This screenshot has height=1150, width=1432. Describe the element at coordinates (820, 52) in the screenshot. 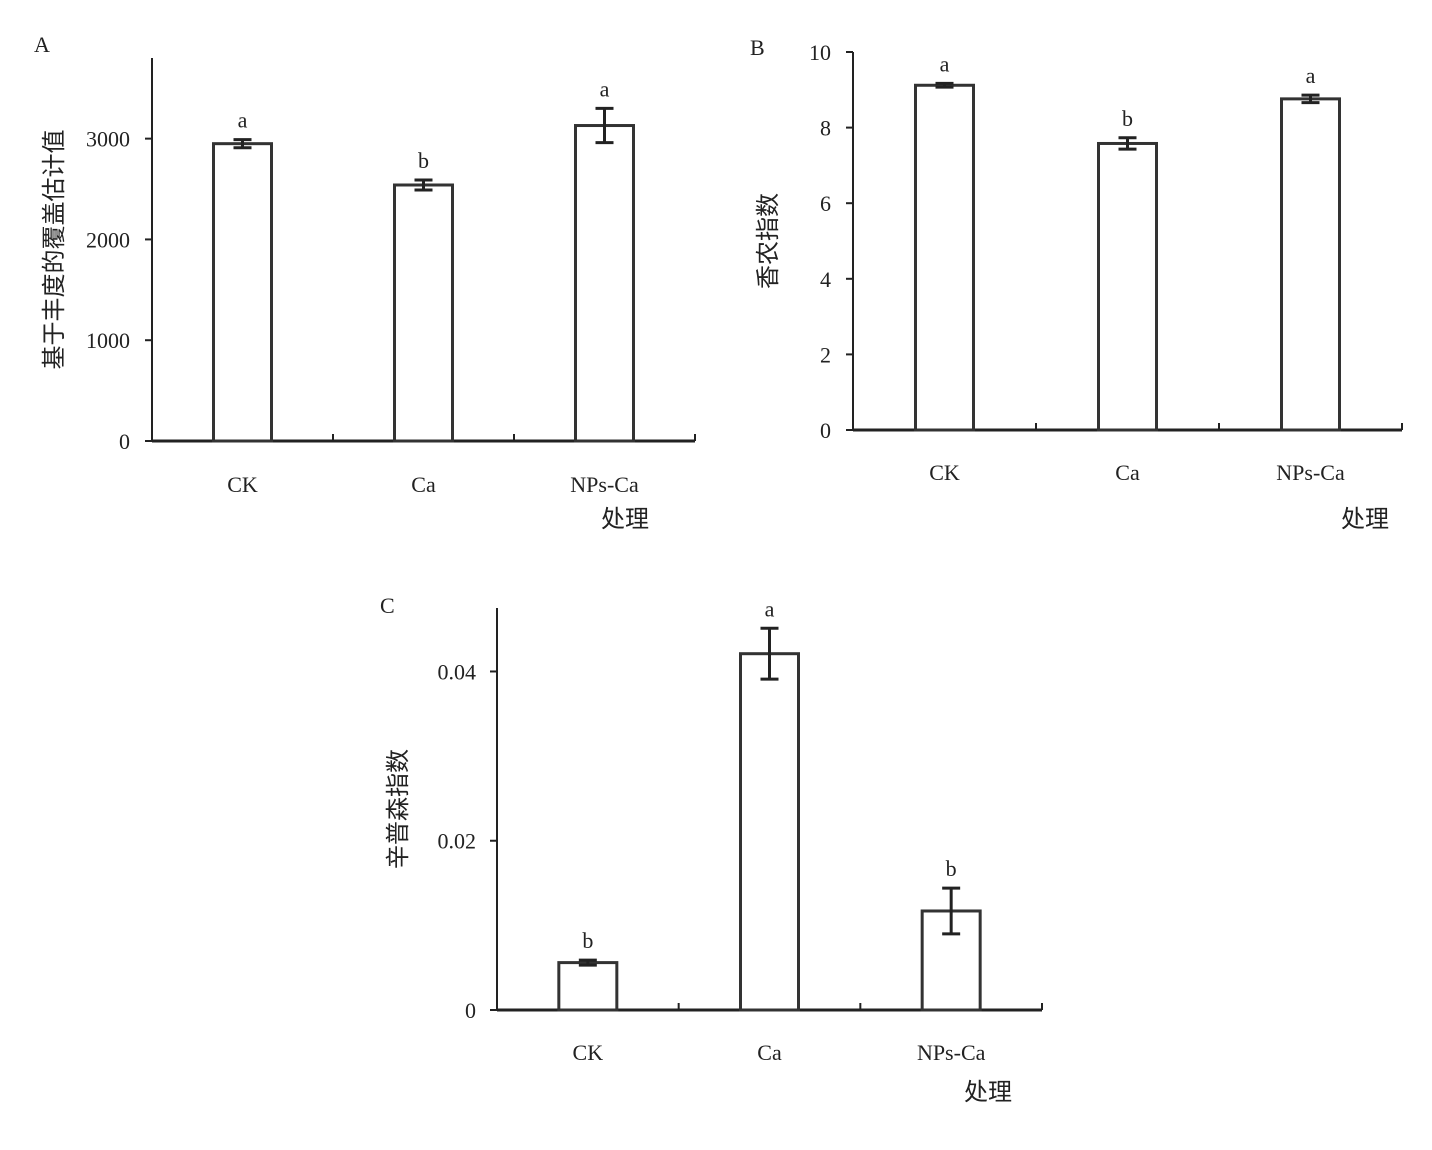

I see `y-tick-label: 10` at that location.